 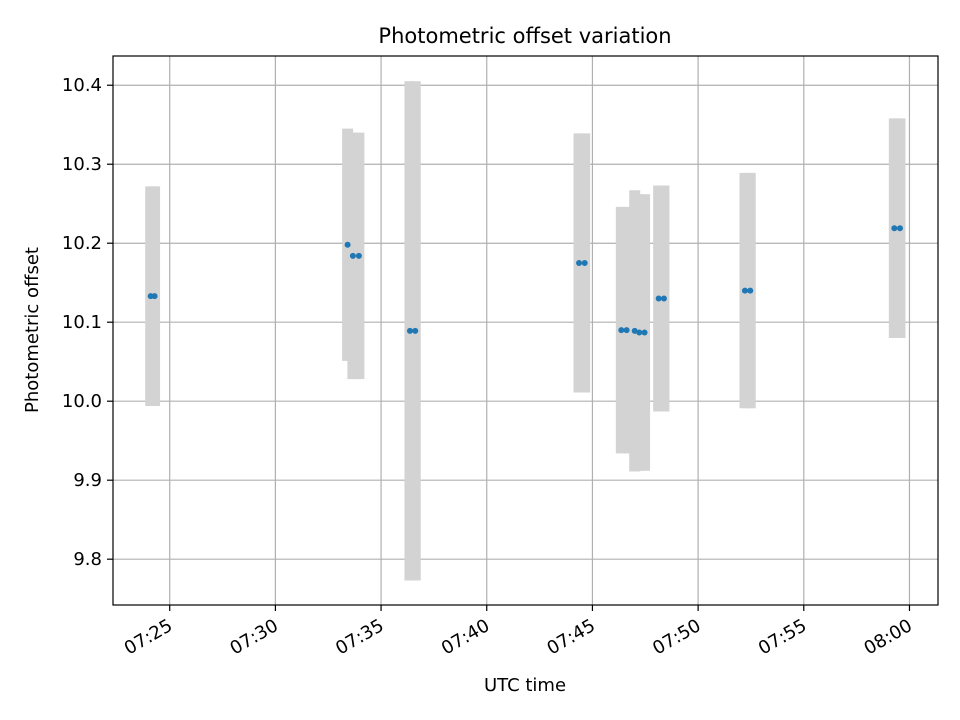 I want to click on x-tick-label: 07:30, so click(x=253, y=637).